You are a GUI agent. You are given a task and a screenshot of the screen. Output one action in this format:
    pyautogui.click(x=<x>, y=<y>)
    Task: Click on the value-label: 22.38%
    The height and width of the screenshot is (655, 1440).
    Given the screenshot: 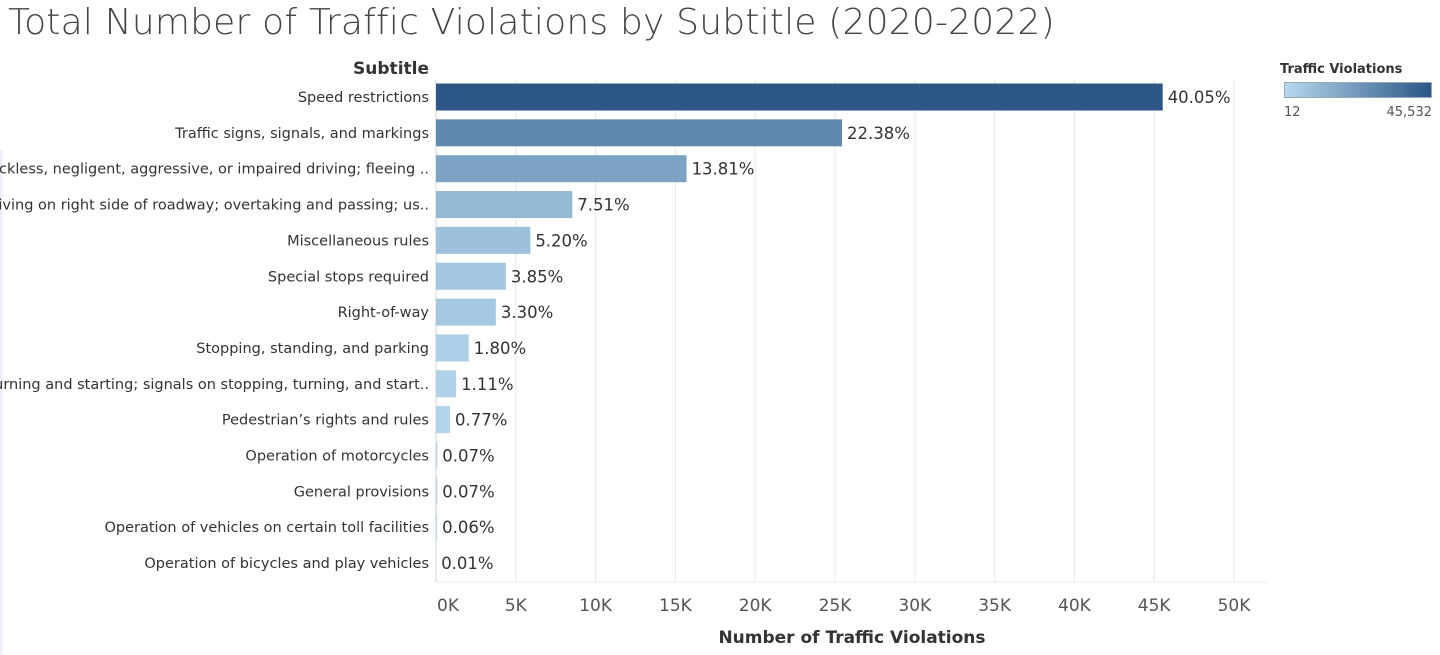 What is the action you would take?
    pyautogui.click(x=878, y=133)
    